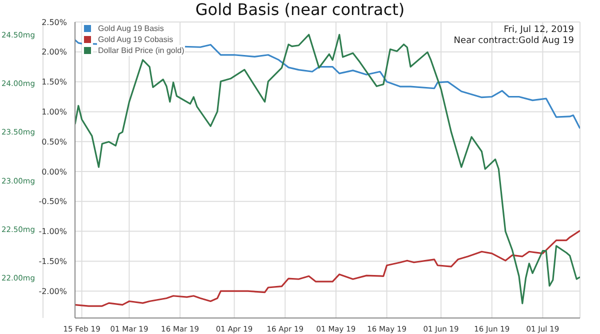 The height and width of the screenshot is (334, 600). Describe the element at coordinates (53, 261) in the screenshot. I see `y-tick-label: -1.50%` at that location.